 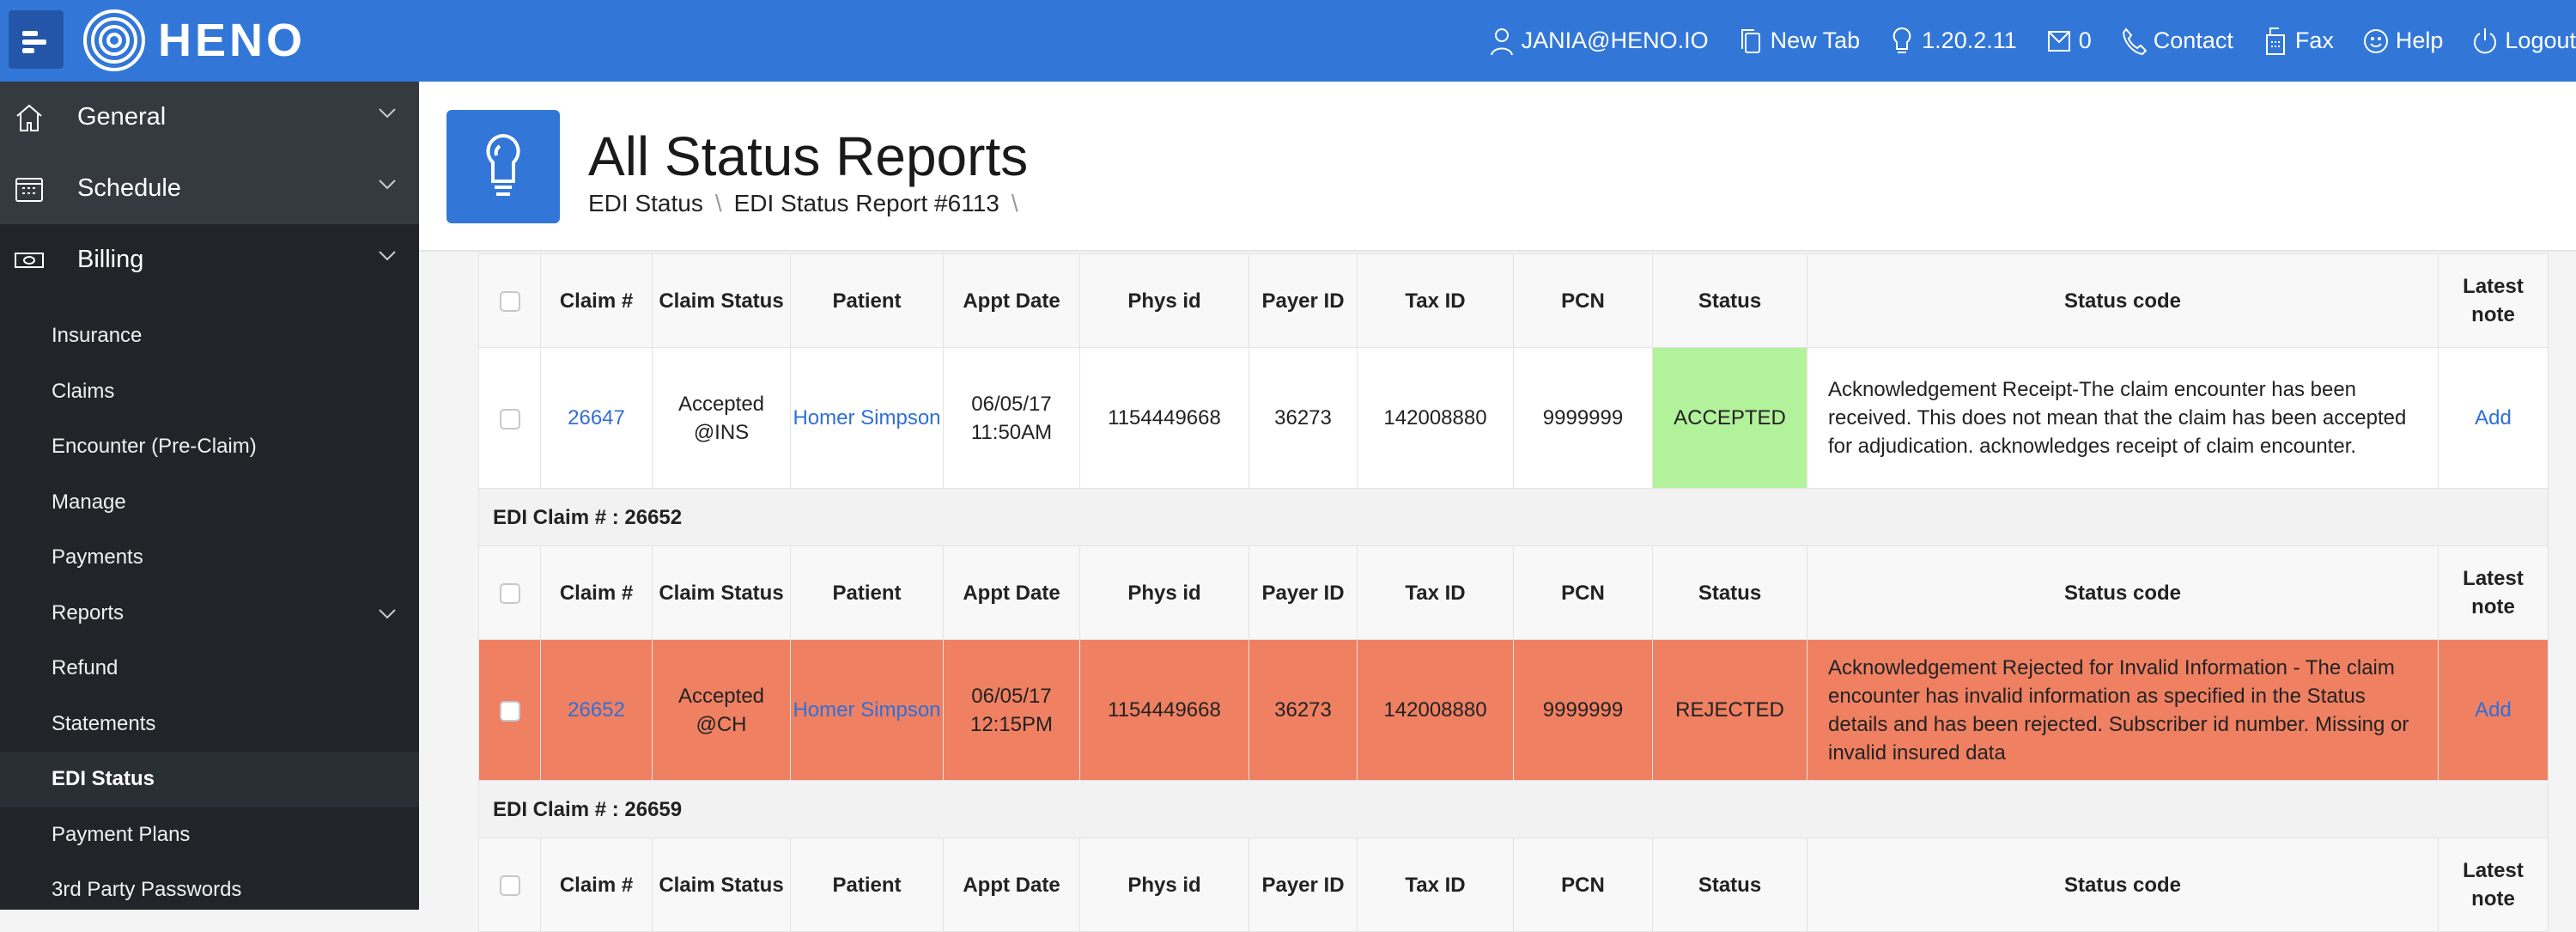 I want to click on menu-toggle-button, so click(x=36, y=39).